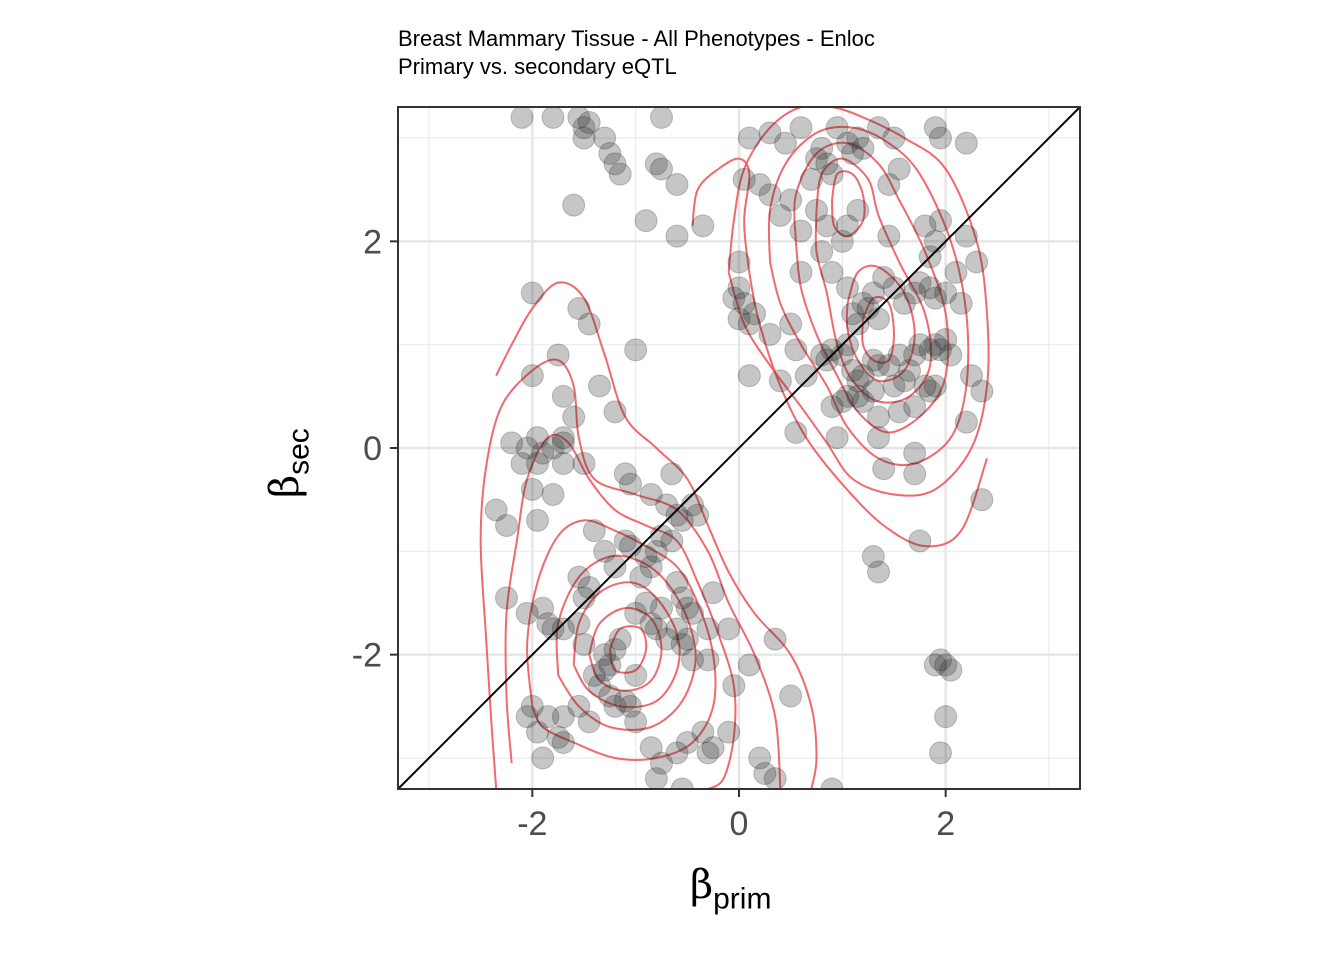  Describe the element at coordinates (537, 66) in the screenshot. I see `chart-subtitle: Primary vs. secondary eQTL` at that location.